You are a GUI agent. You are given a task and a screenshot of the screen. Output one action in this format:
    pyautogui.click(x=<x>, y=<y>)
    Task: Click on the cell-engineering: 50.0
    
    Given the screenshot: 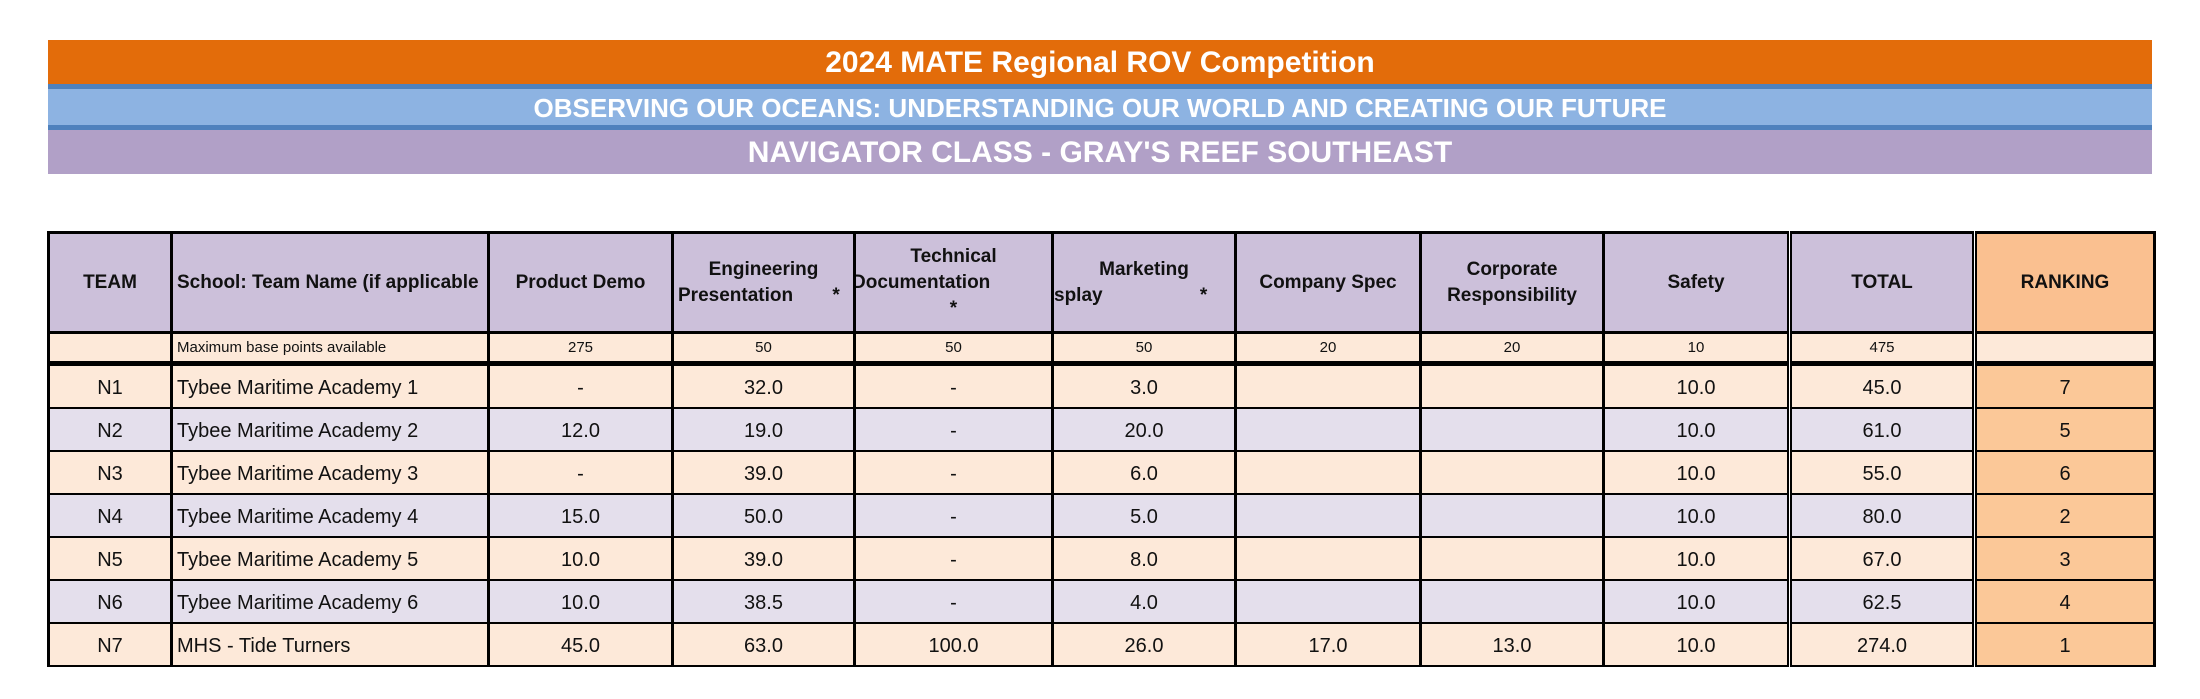 What is the action you would take?
    pyautogui.click(x=763, y=515)
    